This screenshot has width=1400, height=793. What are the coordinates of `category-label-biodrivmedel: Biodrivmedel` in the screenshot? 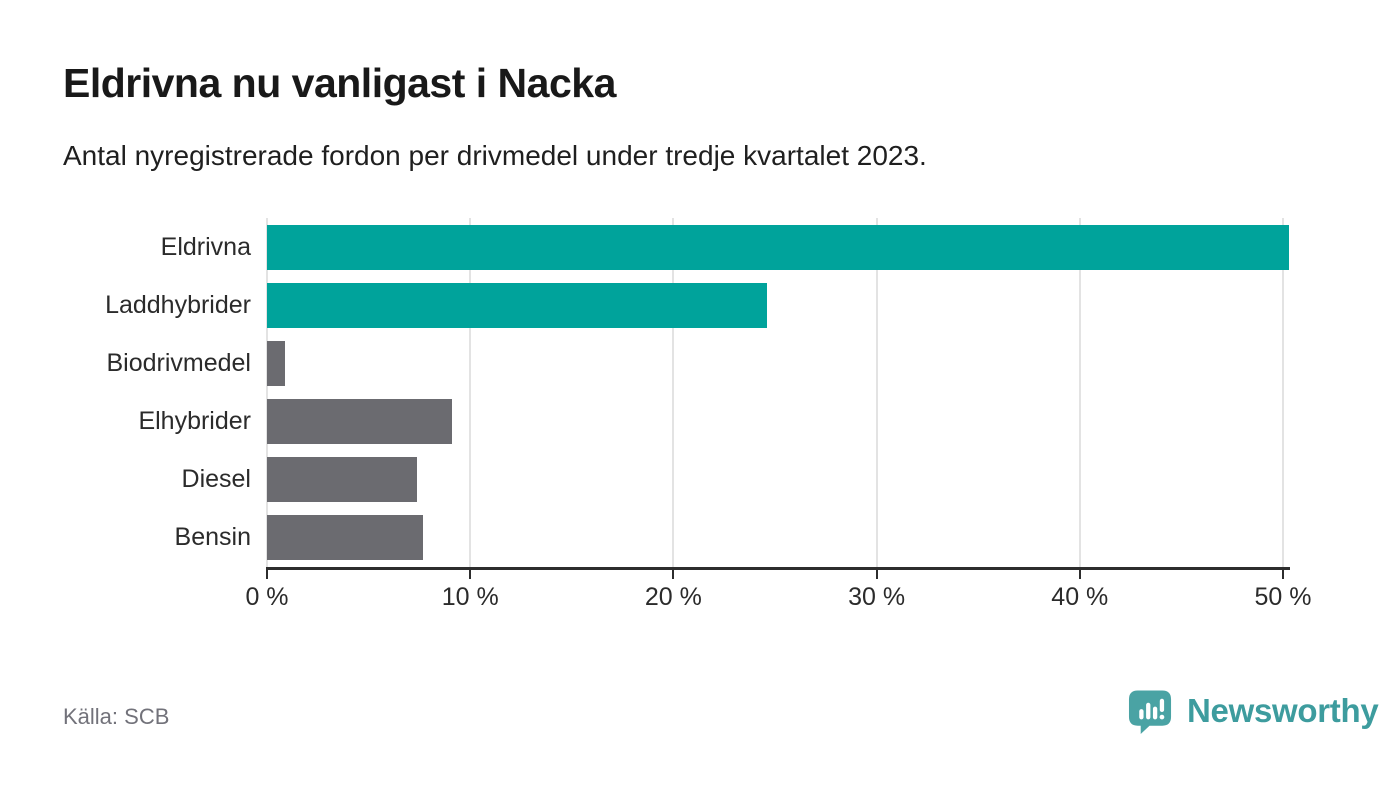 It's located at (178, 362).